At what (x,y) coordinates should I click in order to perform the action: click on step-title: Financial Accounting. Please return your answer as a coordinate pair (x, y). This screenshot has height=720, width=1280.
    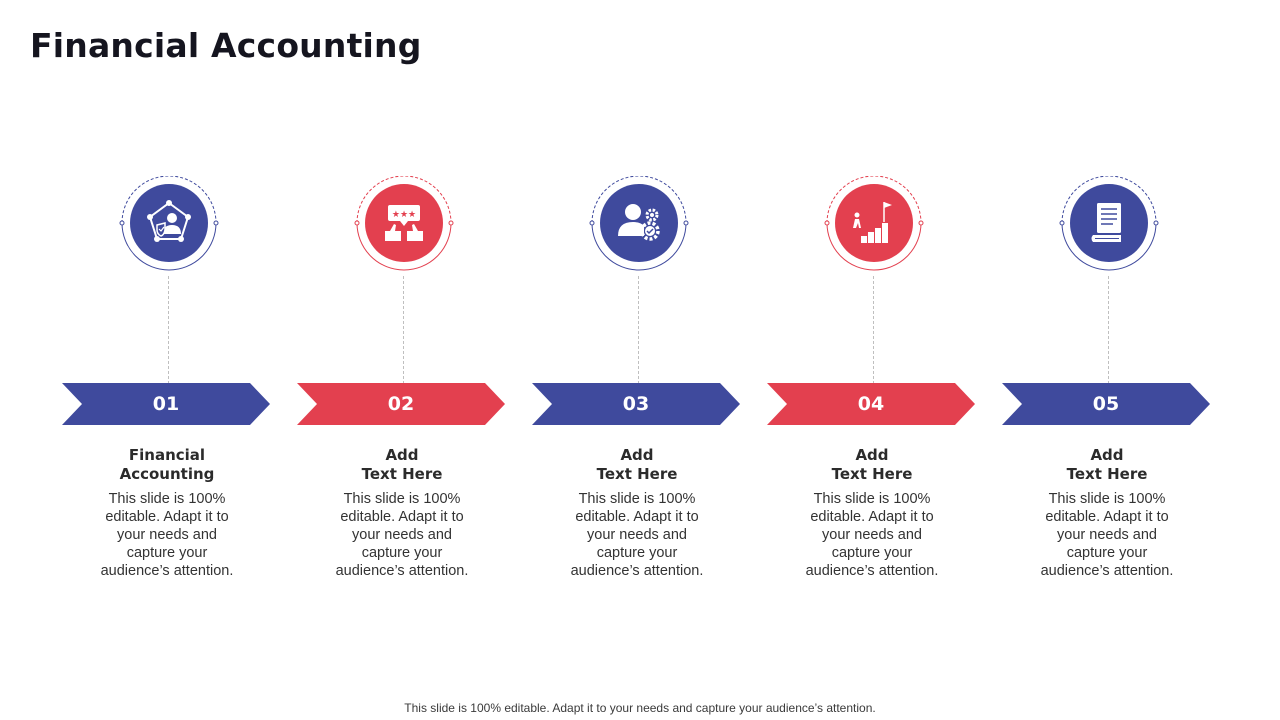
    Looking at the image, I should click on (167, 464).